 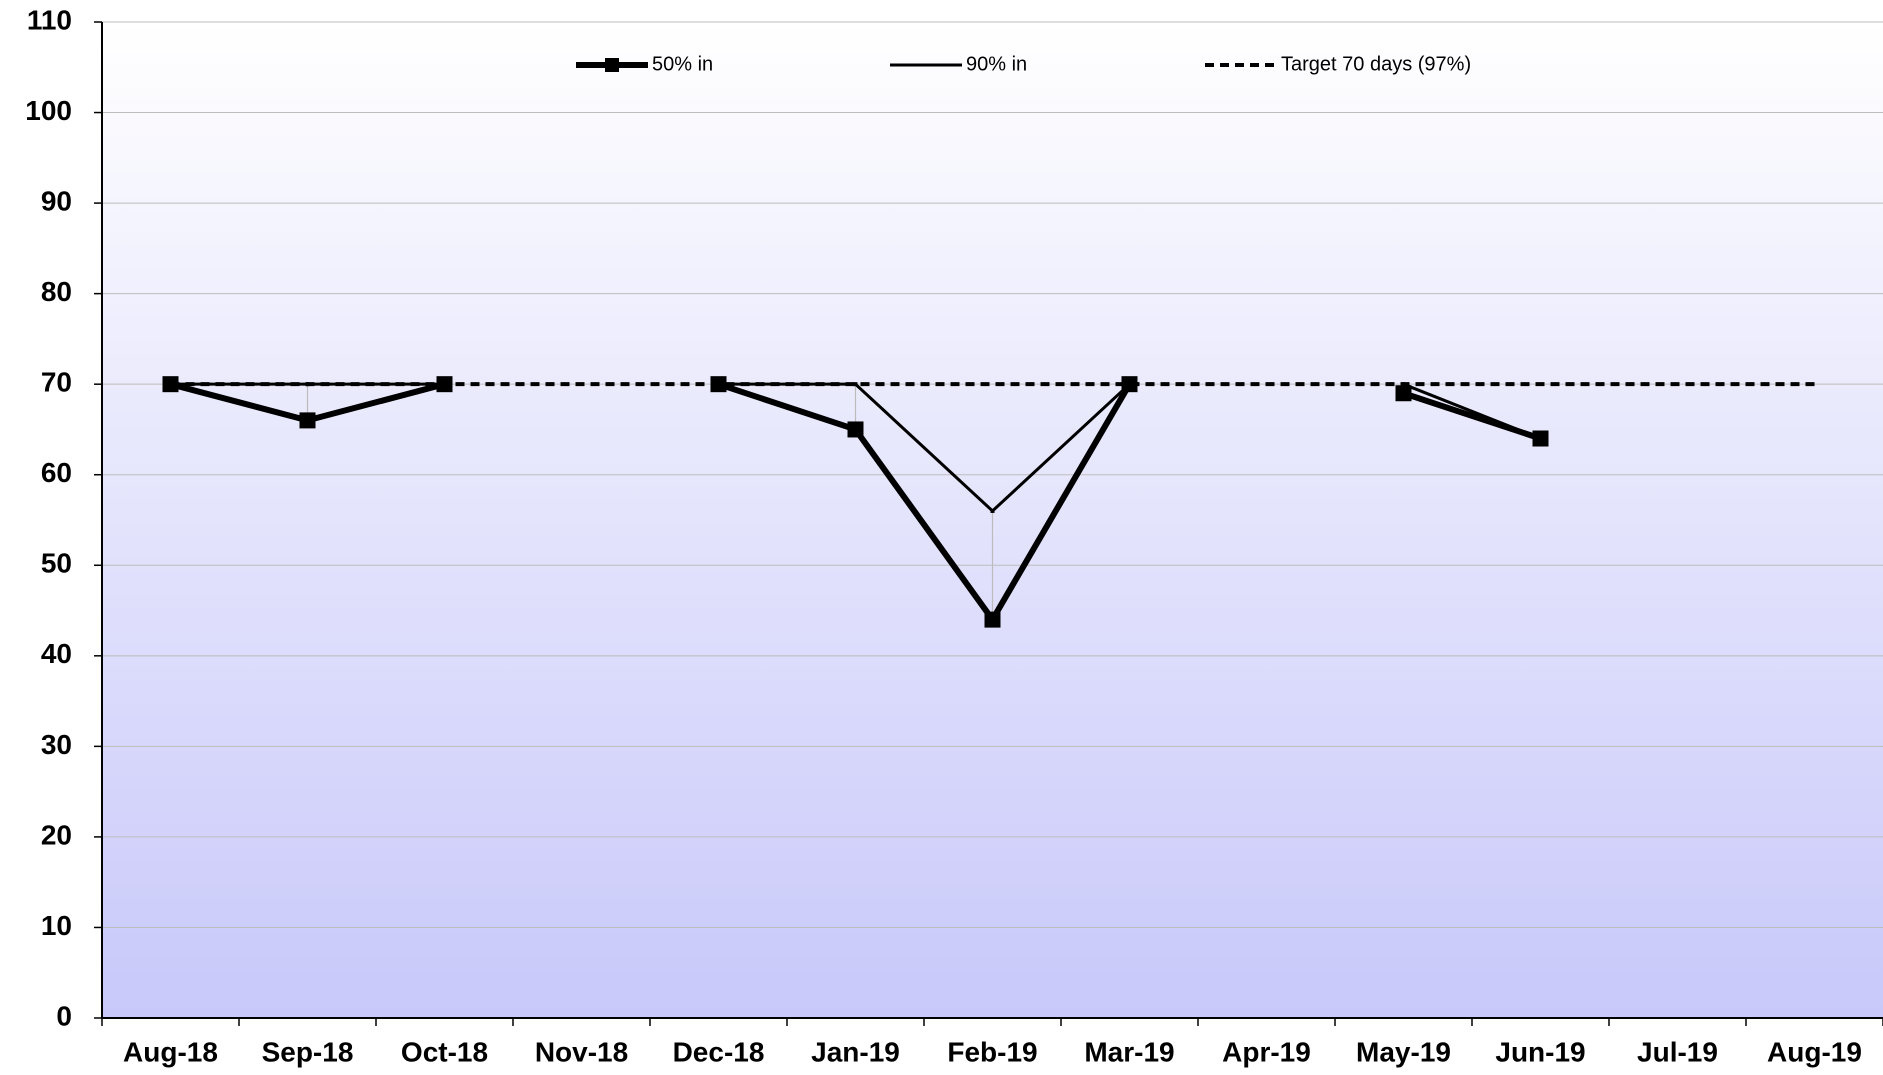 What do you see at coordinates (48, 110) in the screenshot?
I see `y-tick-label: 100` at bounding box center [48, 110].